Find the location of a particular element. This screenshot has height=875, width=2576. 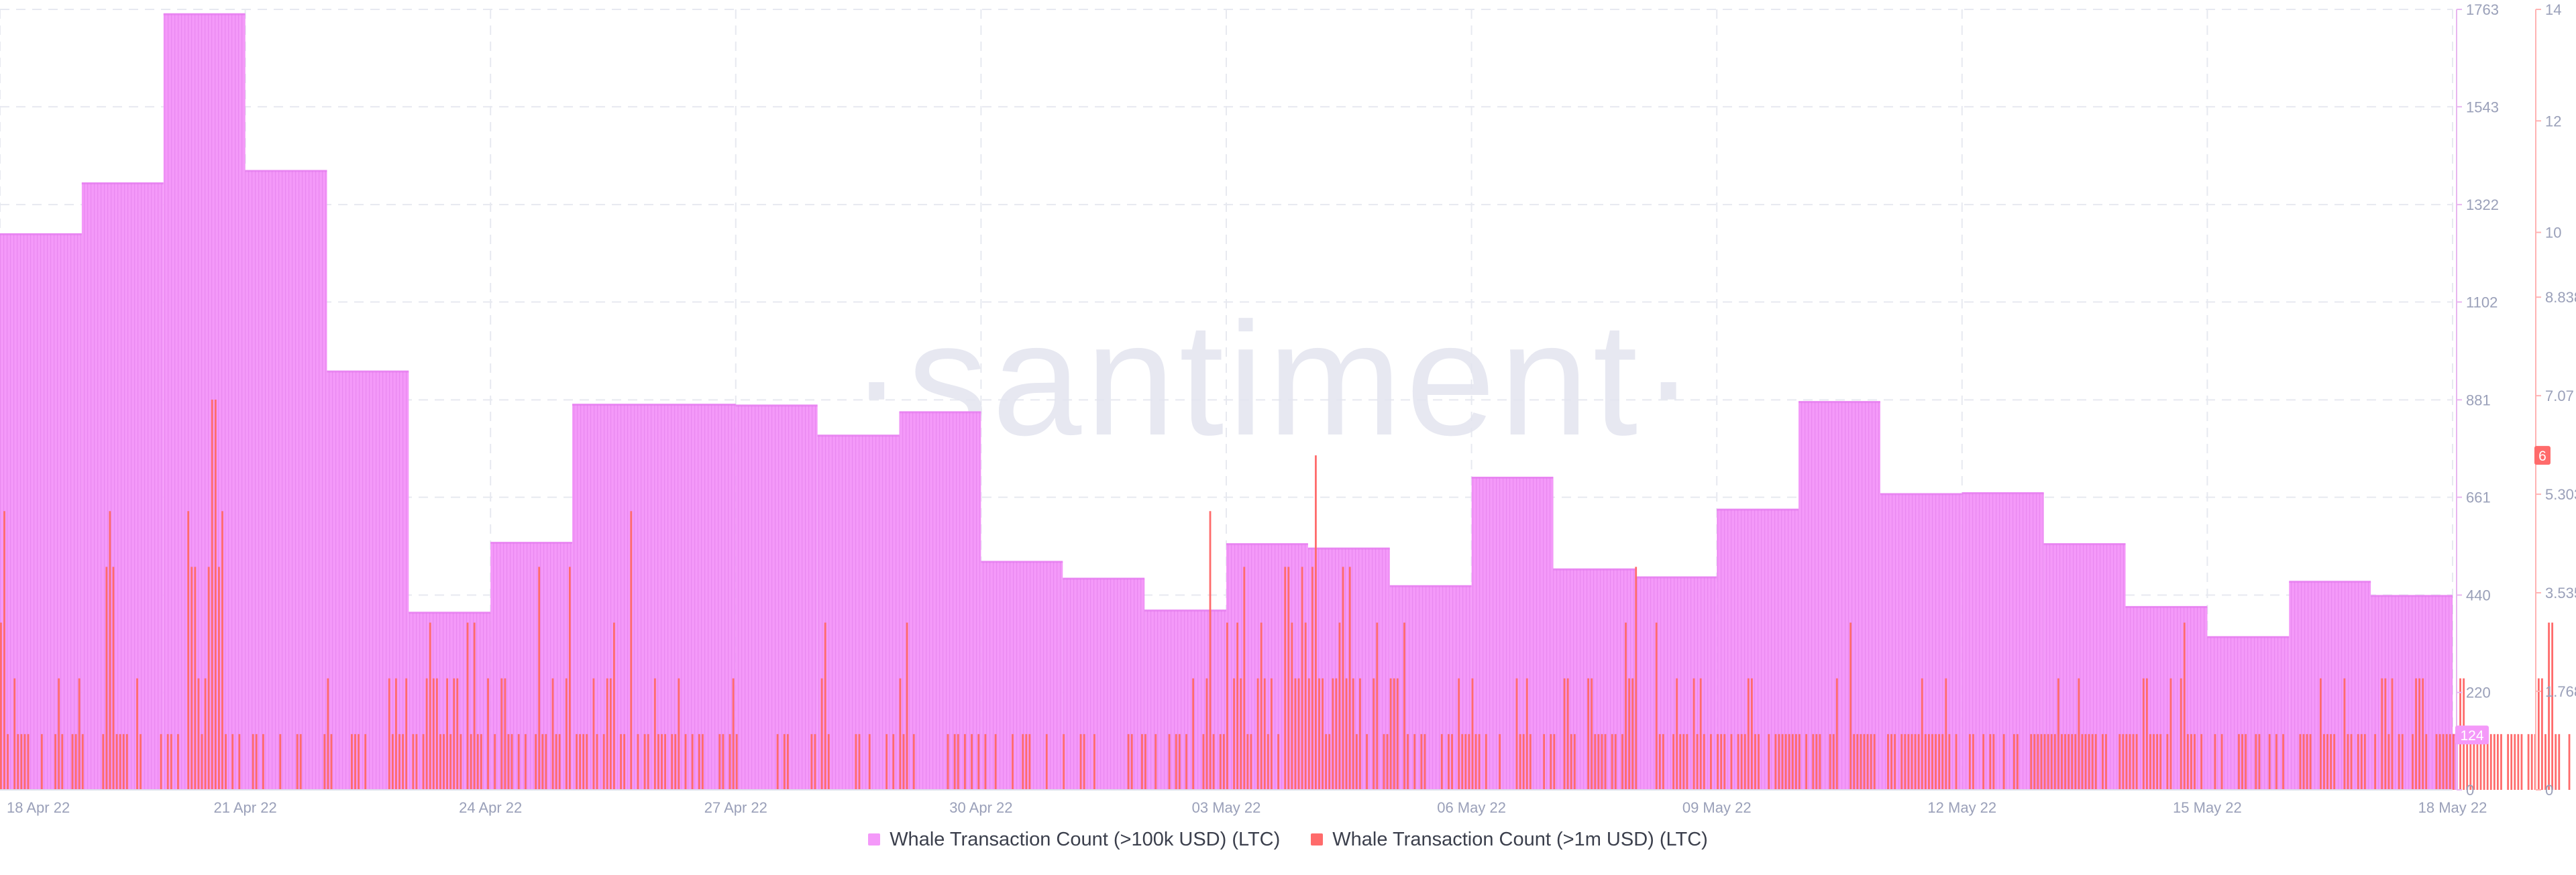

x-tick-label: 18 May 22 is located at coordinates (2452, 807).